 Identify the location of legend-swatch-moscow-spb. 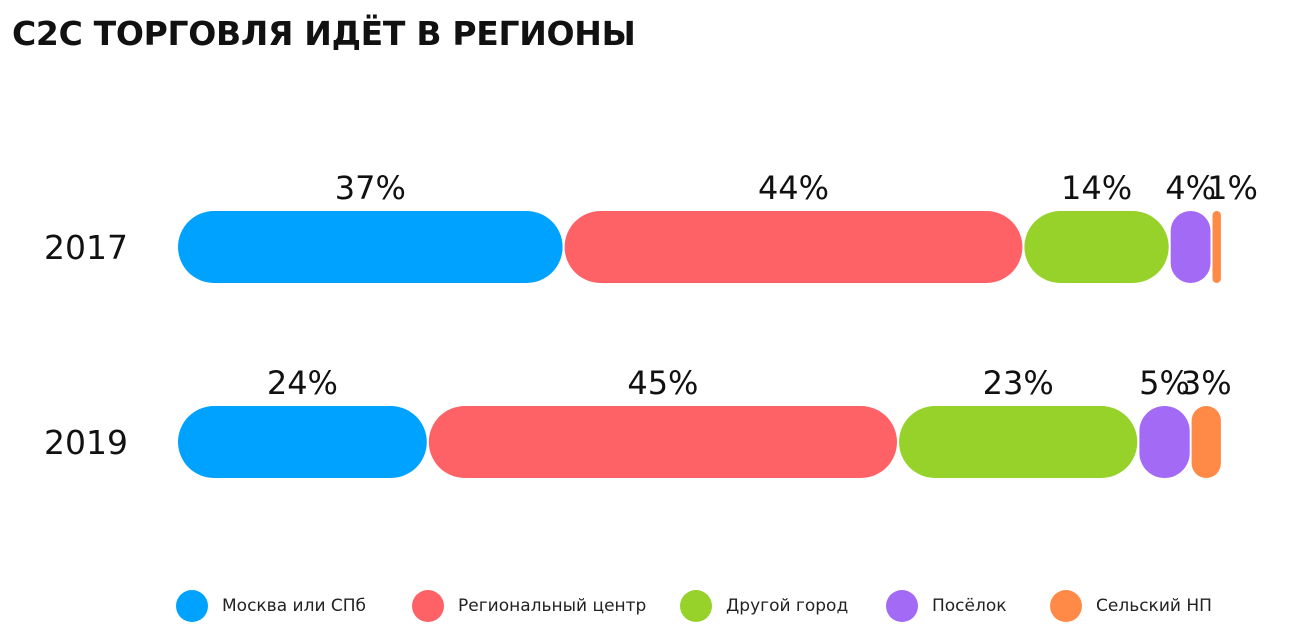
(192, 606).